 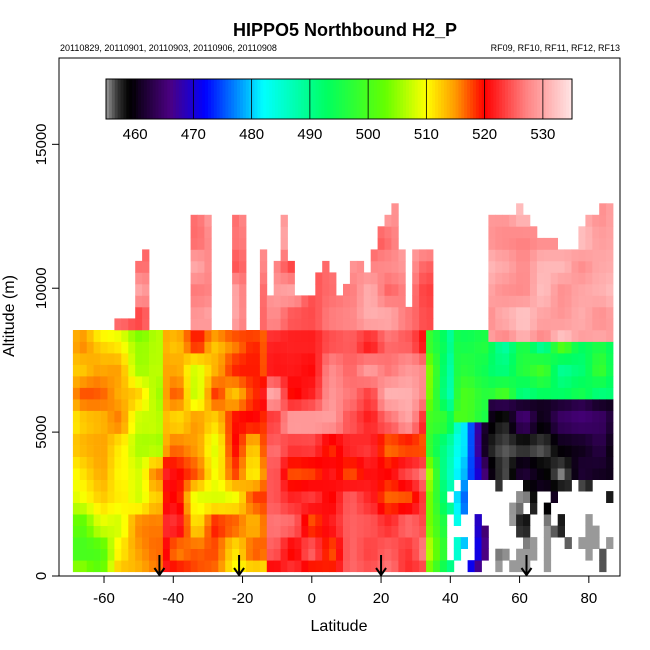 I want to click on x-tick-label: 40, so click(x=450, y=598).